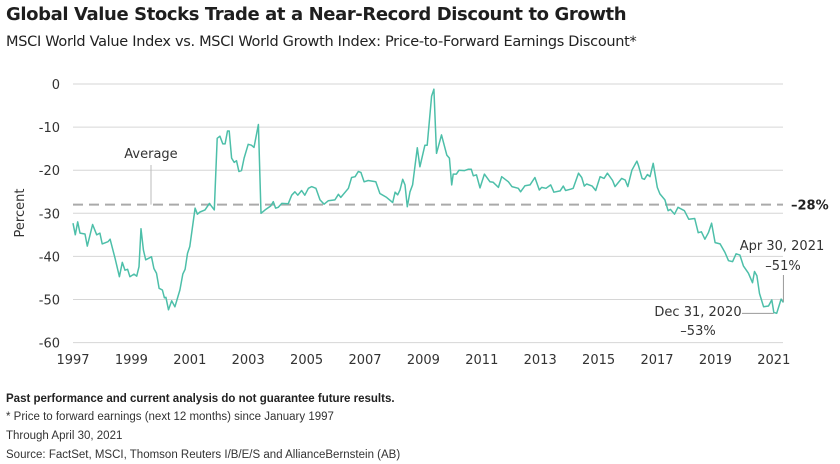 This screenshot has width=840, height=464. What do you see at coordinates (49, 128) in the screenshot?
I see `y-tick-label: -10` at bounding box center [49, 128].